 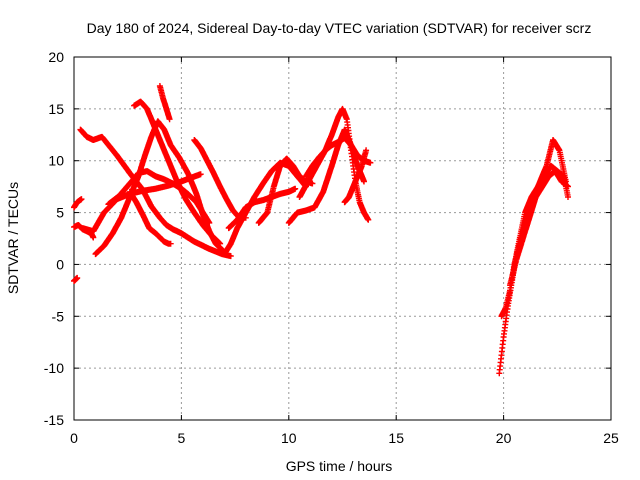 What do you see at coordinates (60, 264) in the screenshot?
I see `y-tick-label: 0` at bounding box center [60, 264].